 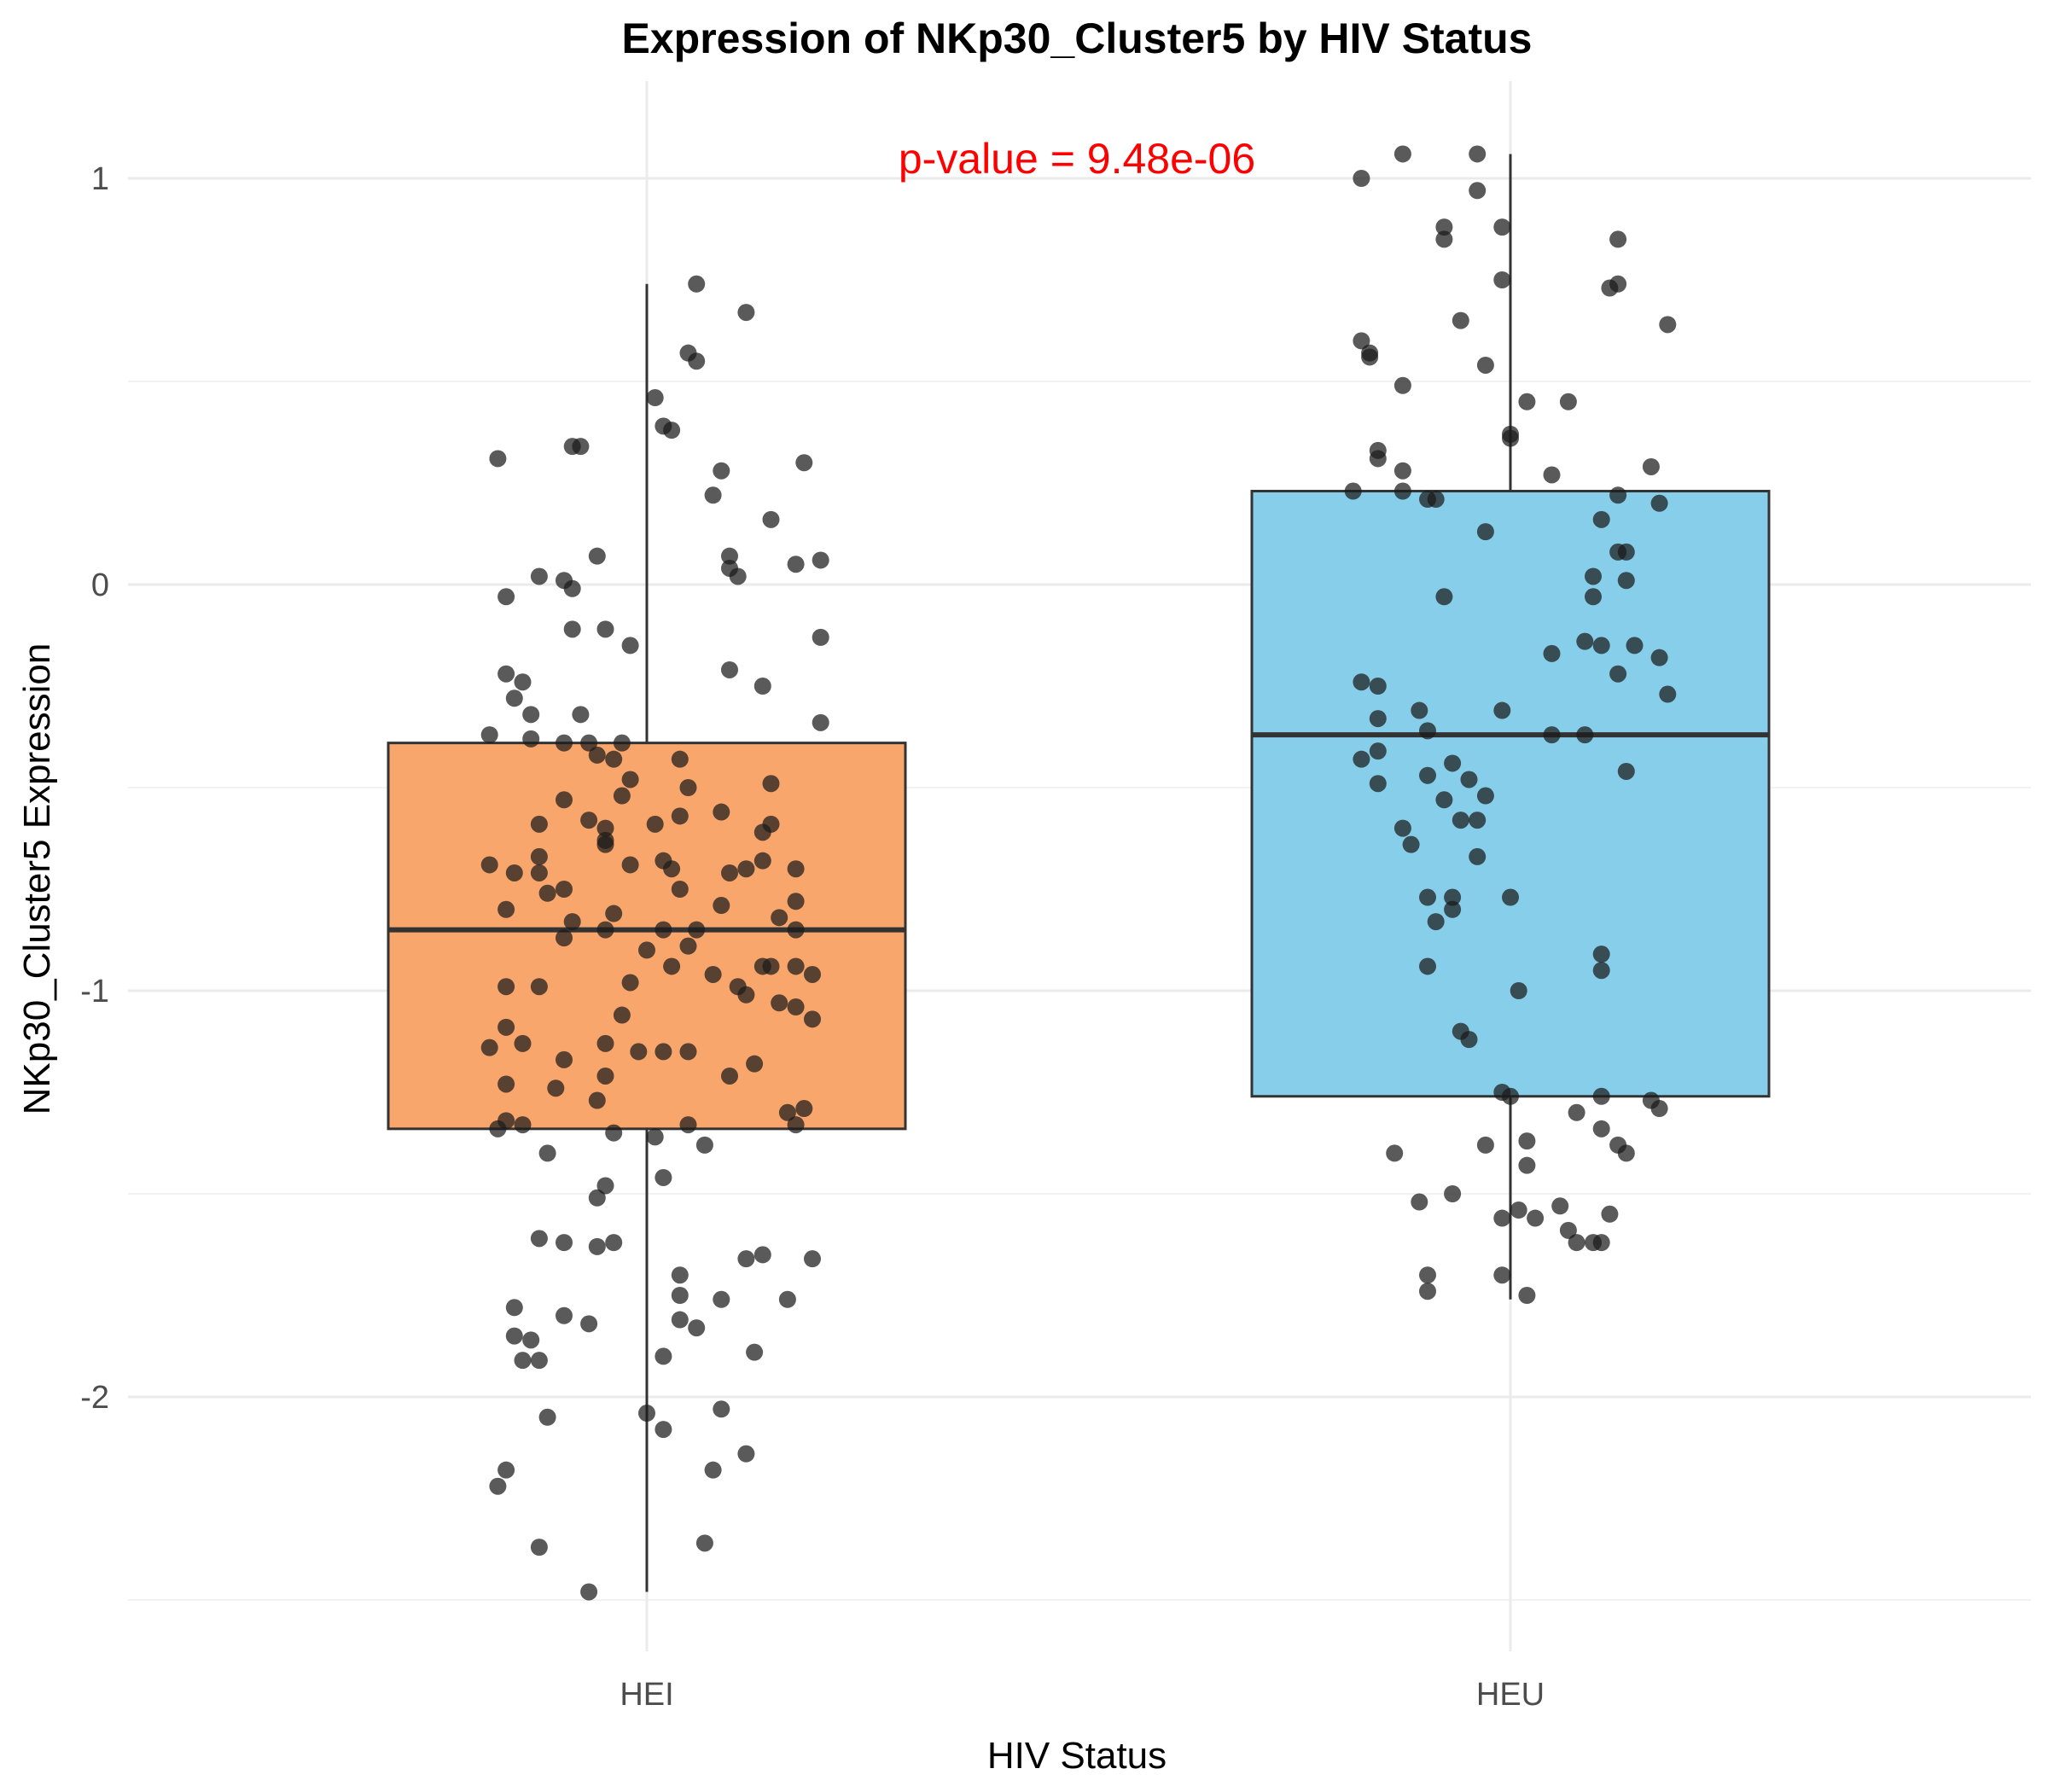 I want to click on y-tick-label: 1, so click(x=100, y=179).